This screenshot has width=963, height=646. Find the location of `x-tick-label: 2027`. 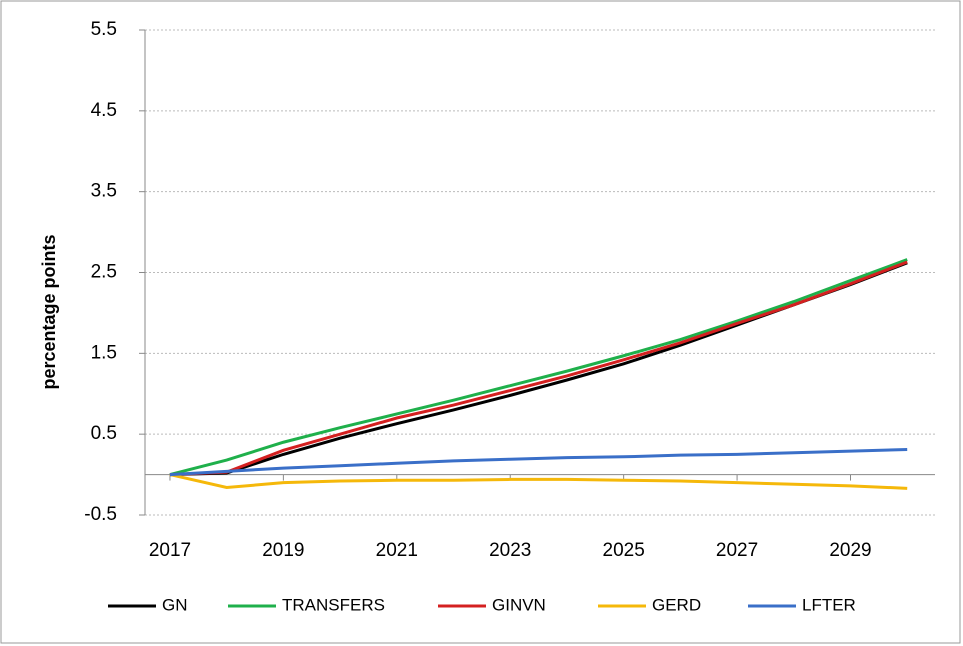

x-tick-label: 2027 is located at coordinates (737, 550).